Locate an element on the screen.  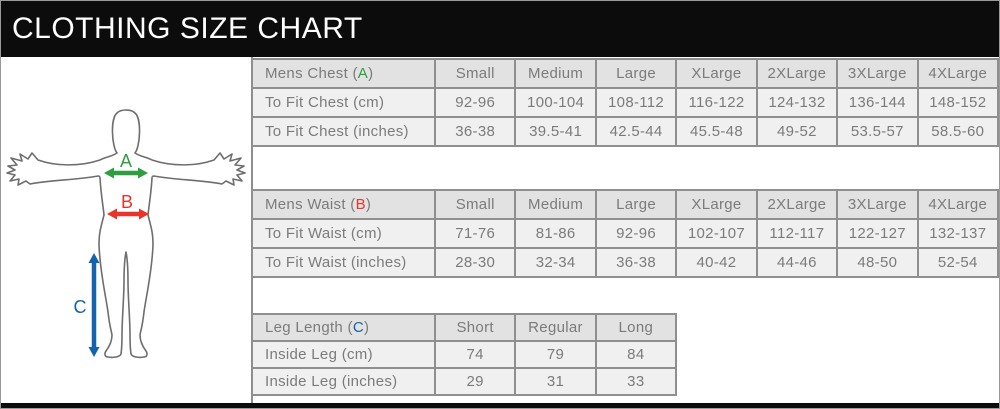
size-value-cell: 79 is located at coordinates (555, 354).